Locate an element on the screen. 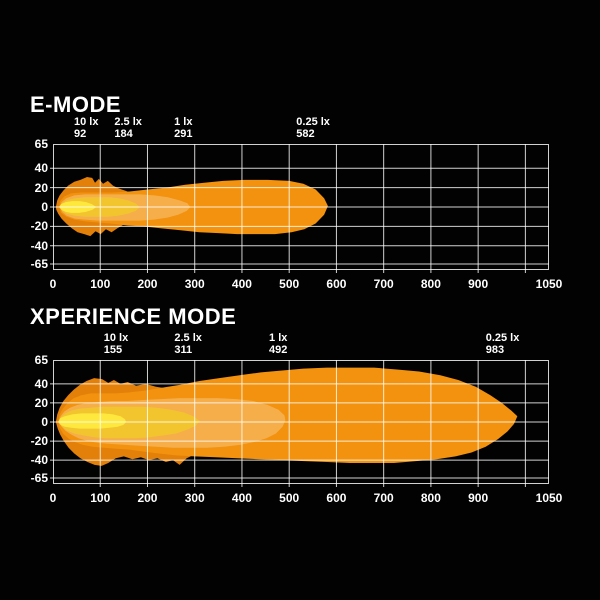  isolux-label-10lx: 10 lx 92 is located at coordinates (86, 128).